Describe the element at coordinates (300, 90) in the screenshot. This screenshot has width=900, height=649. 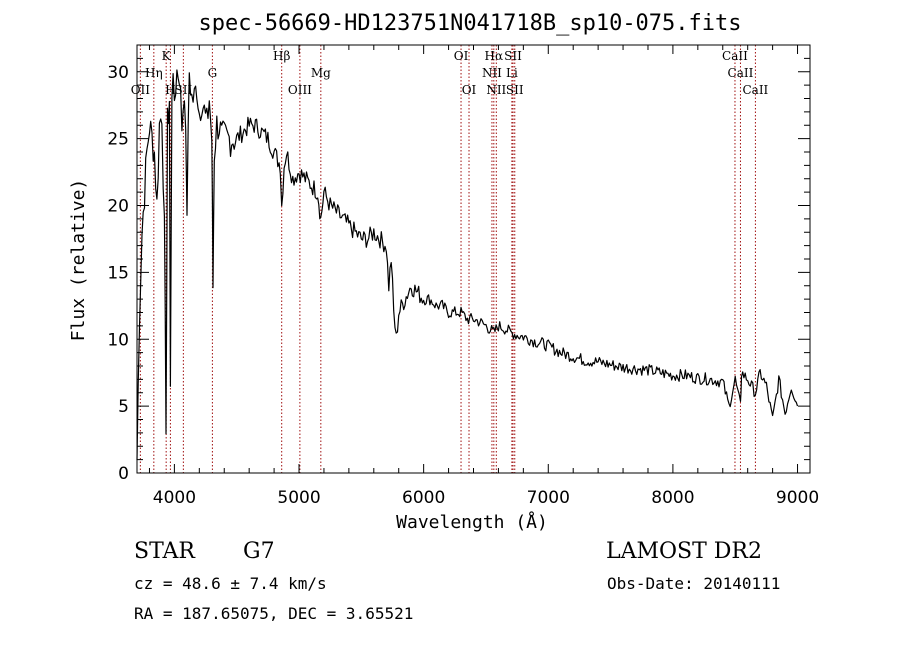
I see `spectral-line-label: OIII` at that location.